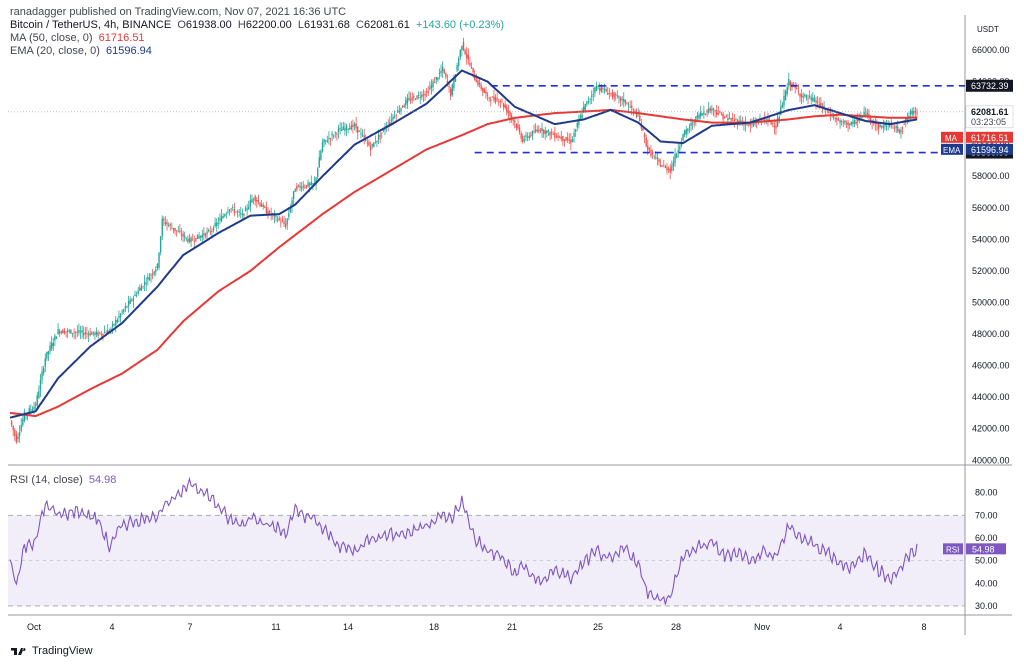 The width and height of the screenshot is (1024, 665). What do you see at coordinates (839, 627) in the screenshot?
I see `time-tick-label: 4` at bounding box center [839, 627].